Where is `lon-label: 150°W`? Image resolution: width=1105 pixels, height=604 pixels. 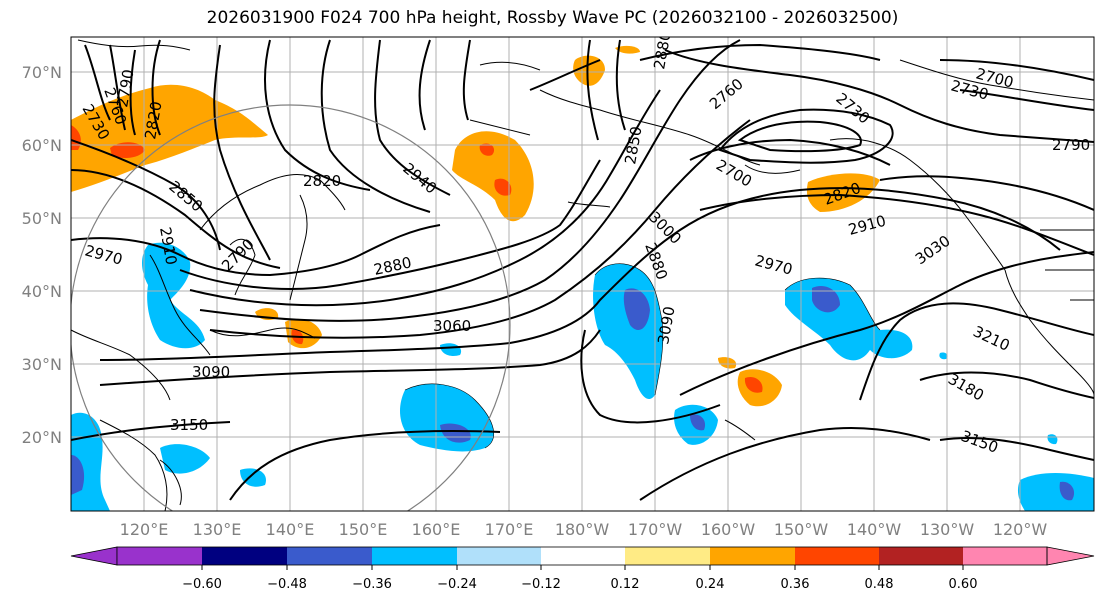
lon-label: 150°W is located at coordinates (801, 529).